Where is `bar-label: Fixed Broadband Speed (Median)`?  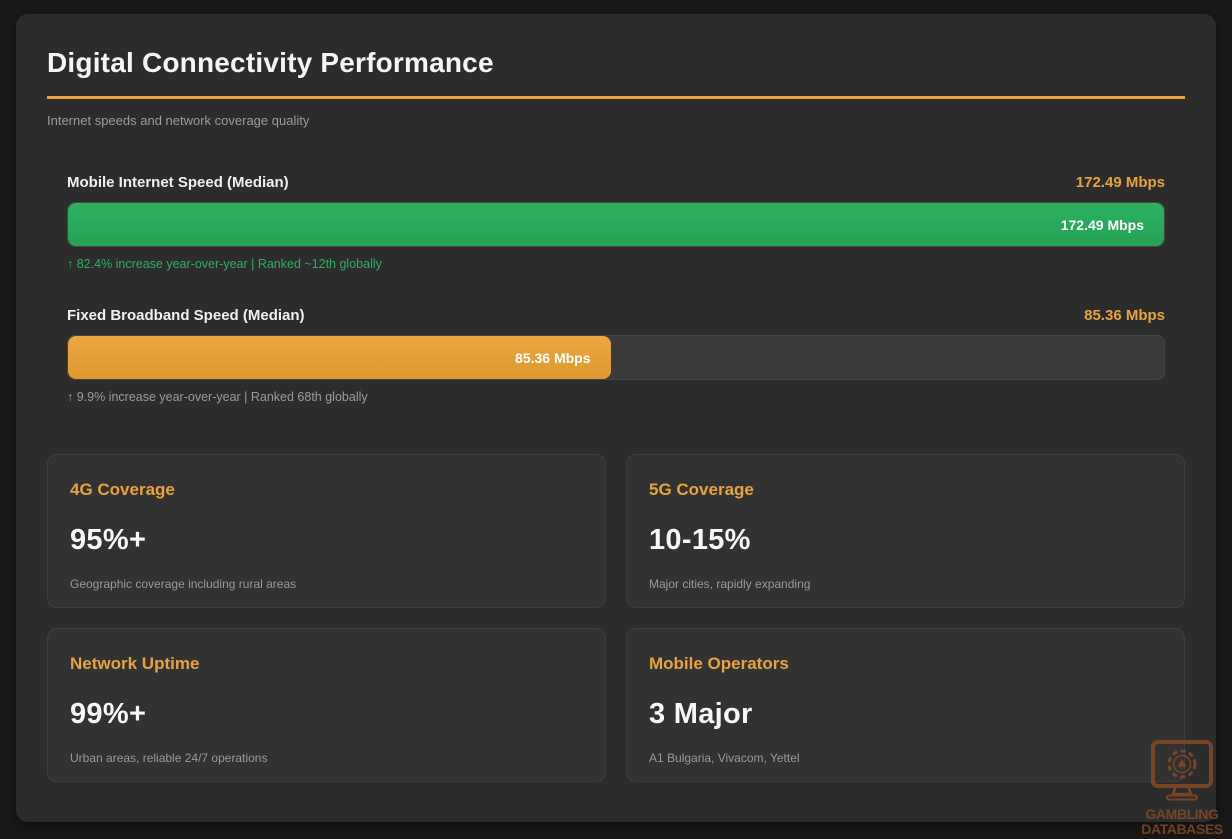 bar-label: Fixed Broadband Speed (Median) is located at coordinates (186, 315).